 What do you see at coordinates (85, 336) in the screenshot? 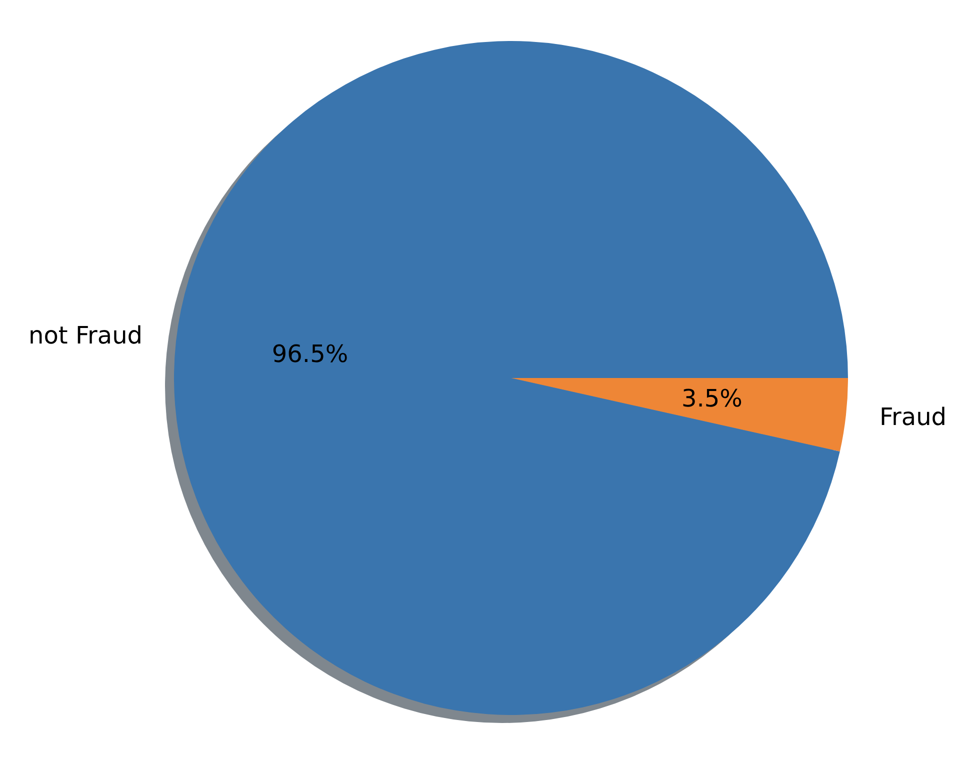
I see `slice-label: not Fraud` at bounding box center [85, 336].